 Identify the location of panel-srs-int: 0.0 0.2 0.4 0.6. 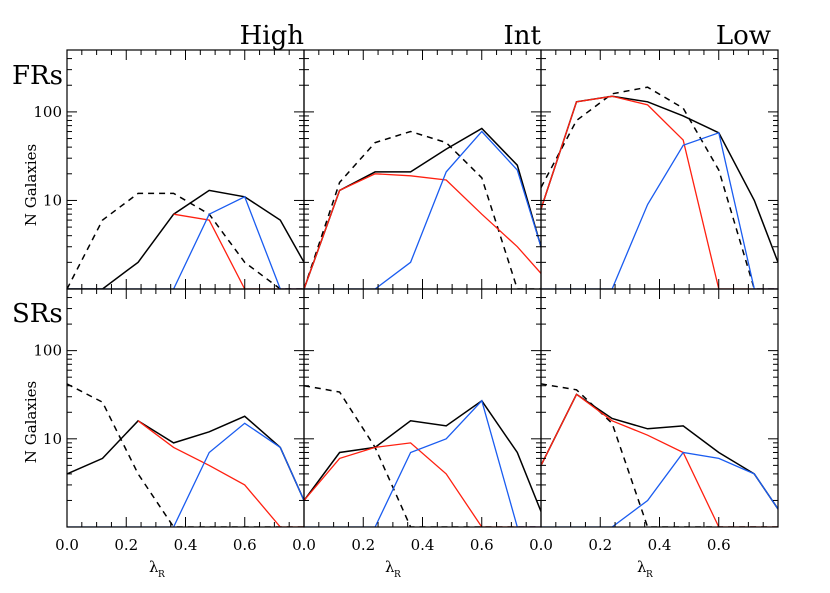
(417, 421).